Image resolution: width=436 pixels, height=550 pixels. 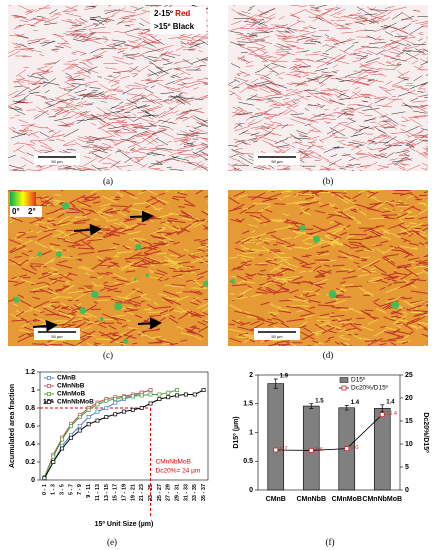 I want to click on value-label: 8.6, so click(x=319, y=450).